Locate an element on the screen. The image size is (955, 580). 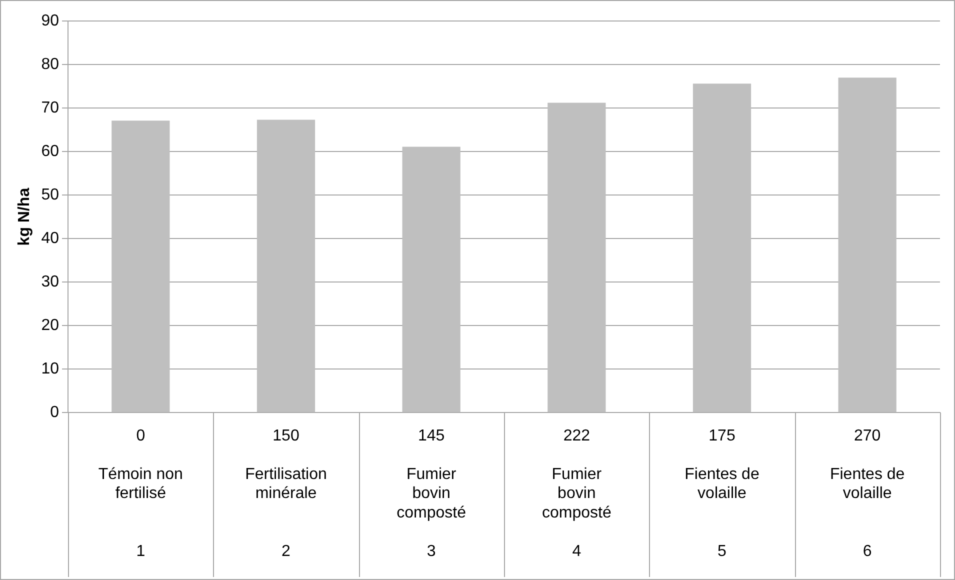
y-tick-label: 90 is located at coordinates (50, 21).